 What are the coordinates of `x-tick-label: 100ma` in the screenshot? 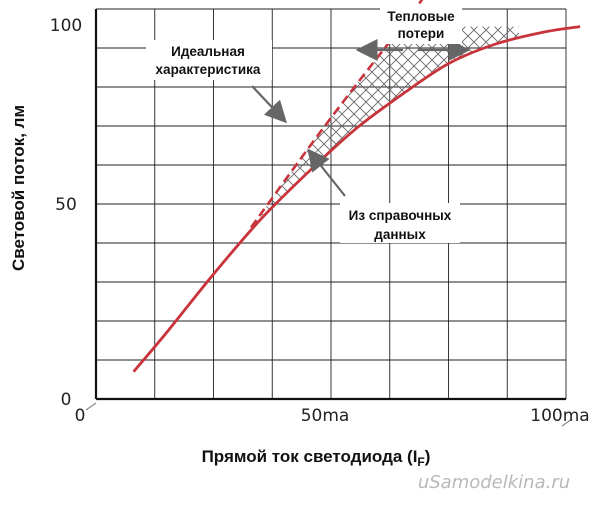 It's located at (559, 416).